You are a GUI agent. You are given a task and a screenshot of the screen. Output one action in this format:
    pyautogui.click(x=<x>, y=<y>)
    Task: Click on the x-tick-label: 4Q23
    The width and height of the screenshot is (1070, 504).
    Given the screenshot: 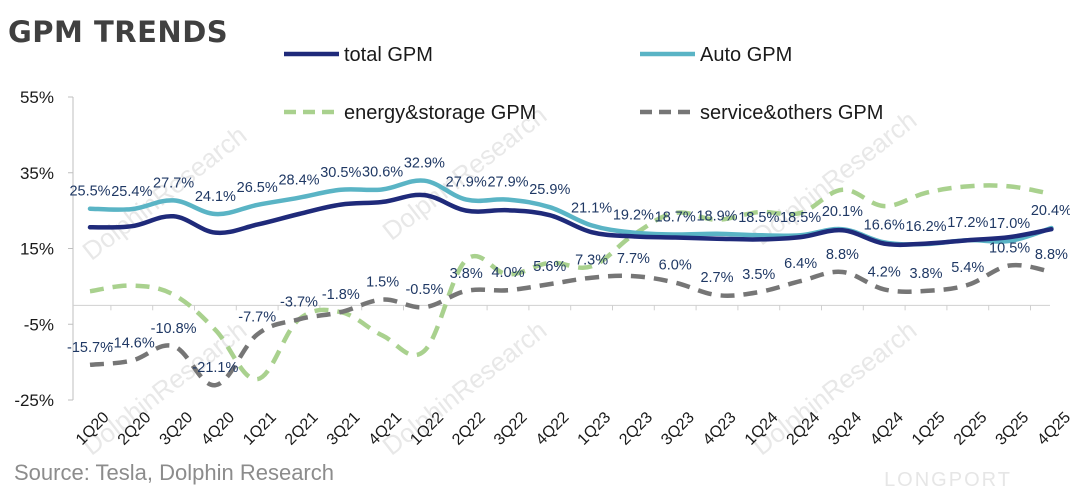 What is the action you would take?
    pyautogui.click(x=720, y=429)
    